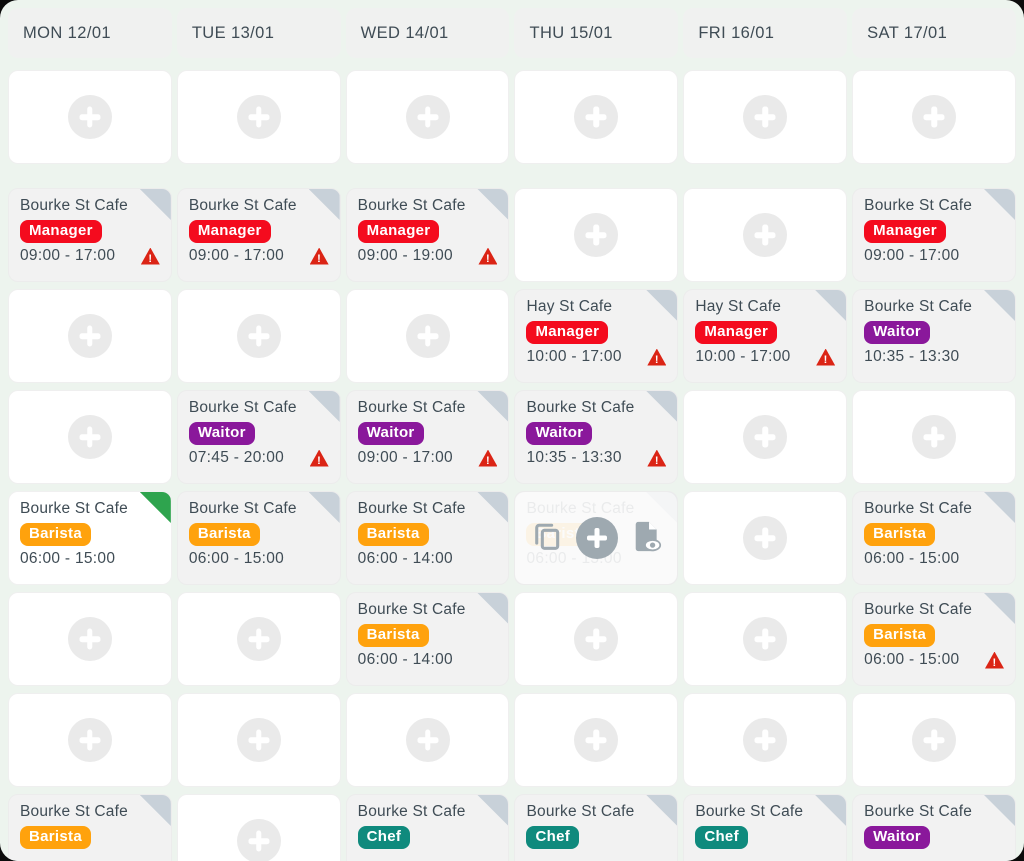 The image size is (1024, 861). I want to click on shift-card: Bourke St Cafe Barista, so click(90, 827).